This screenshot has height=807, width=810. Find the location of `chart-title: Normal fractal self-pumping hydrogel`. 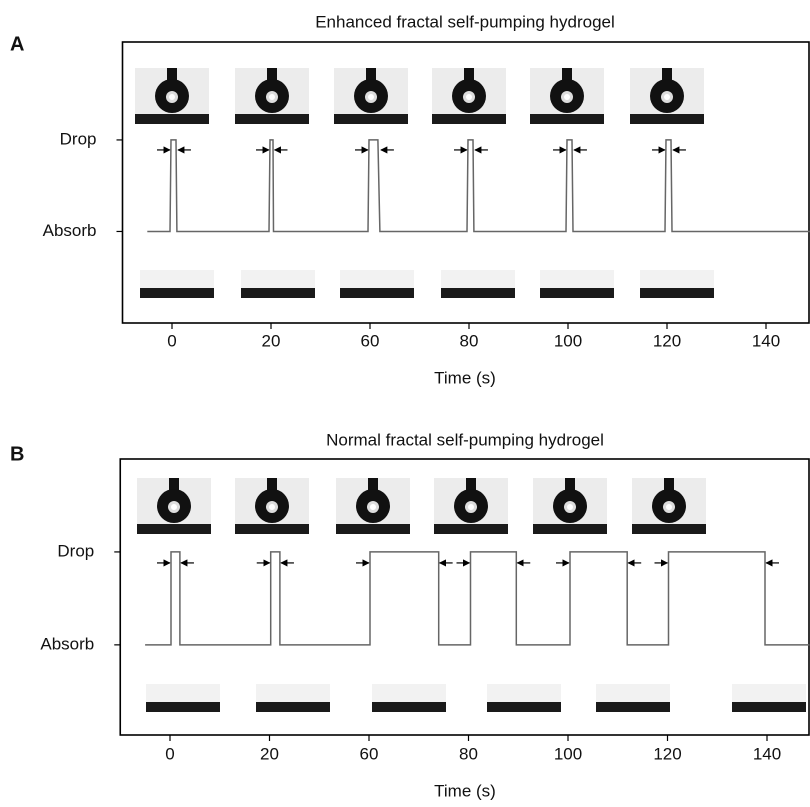

chart-title: Normal fractal self-pumping hydrogel is located at coordinates (465, 439).